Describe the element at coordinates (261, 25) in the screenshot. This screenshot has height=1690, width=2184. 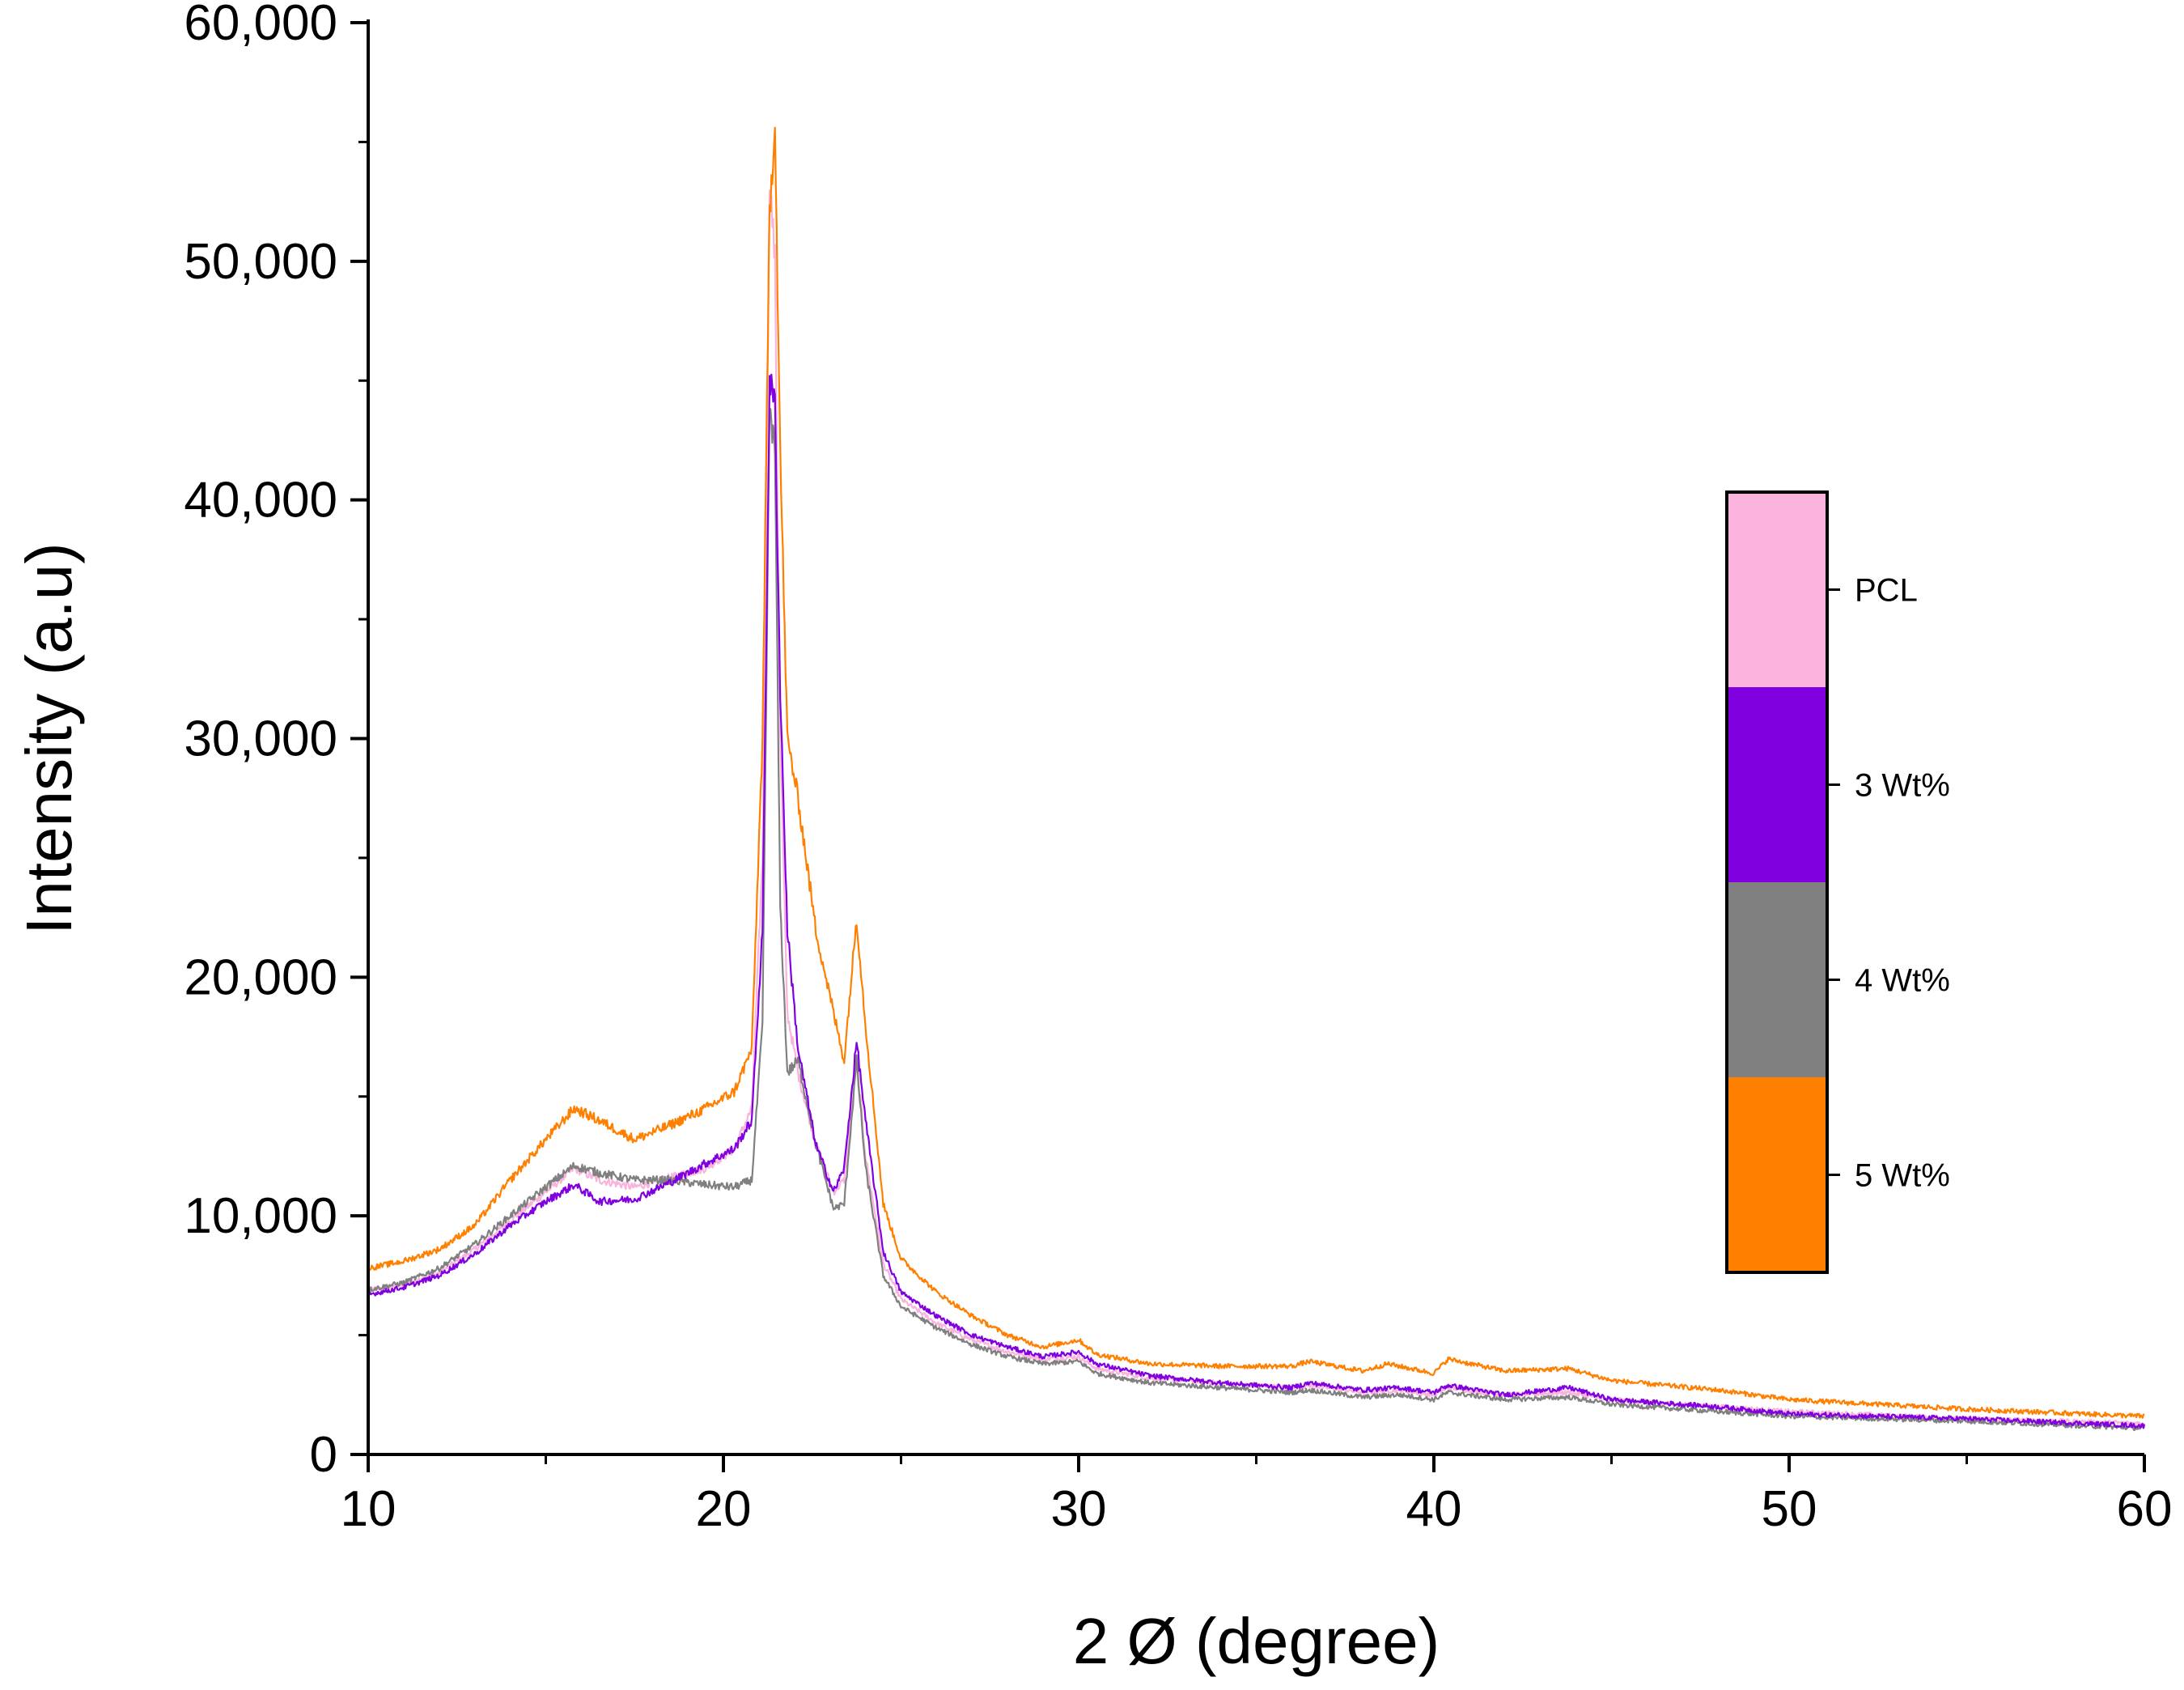
I see `y-tick-label: 60,000` at that location.